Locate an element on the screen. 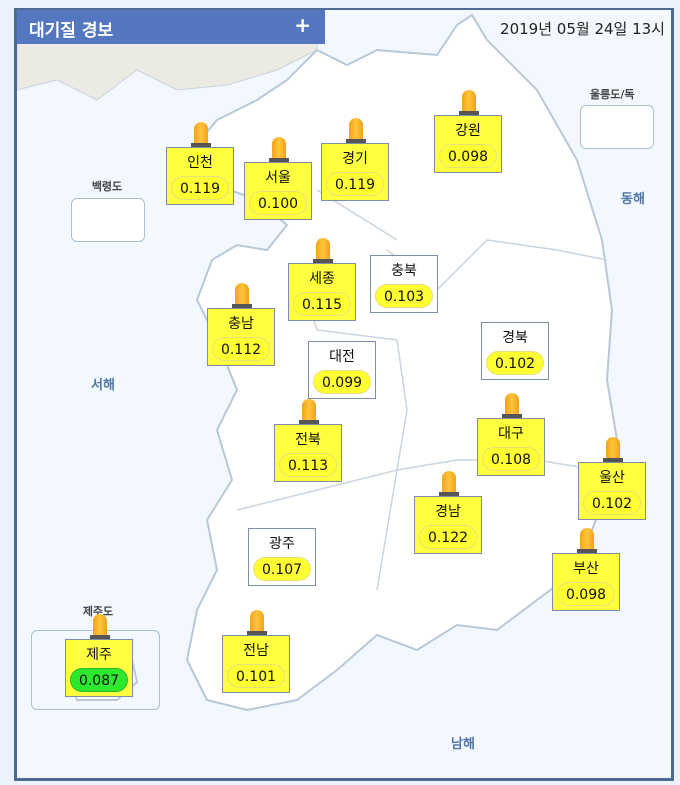 This screenshot has width=680, height=785. region-box: 광주 0.107 is located at coordinates (282, 557).